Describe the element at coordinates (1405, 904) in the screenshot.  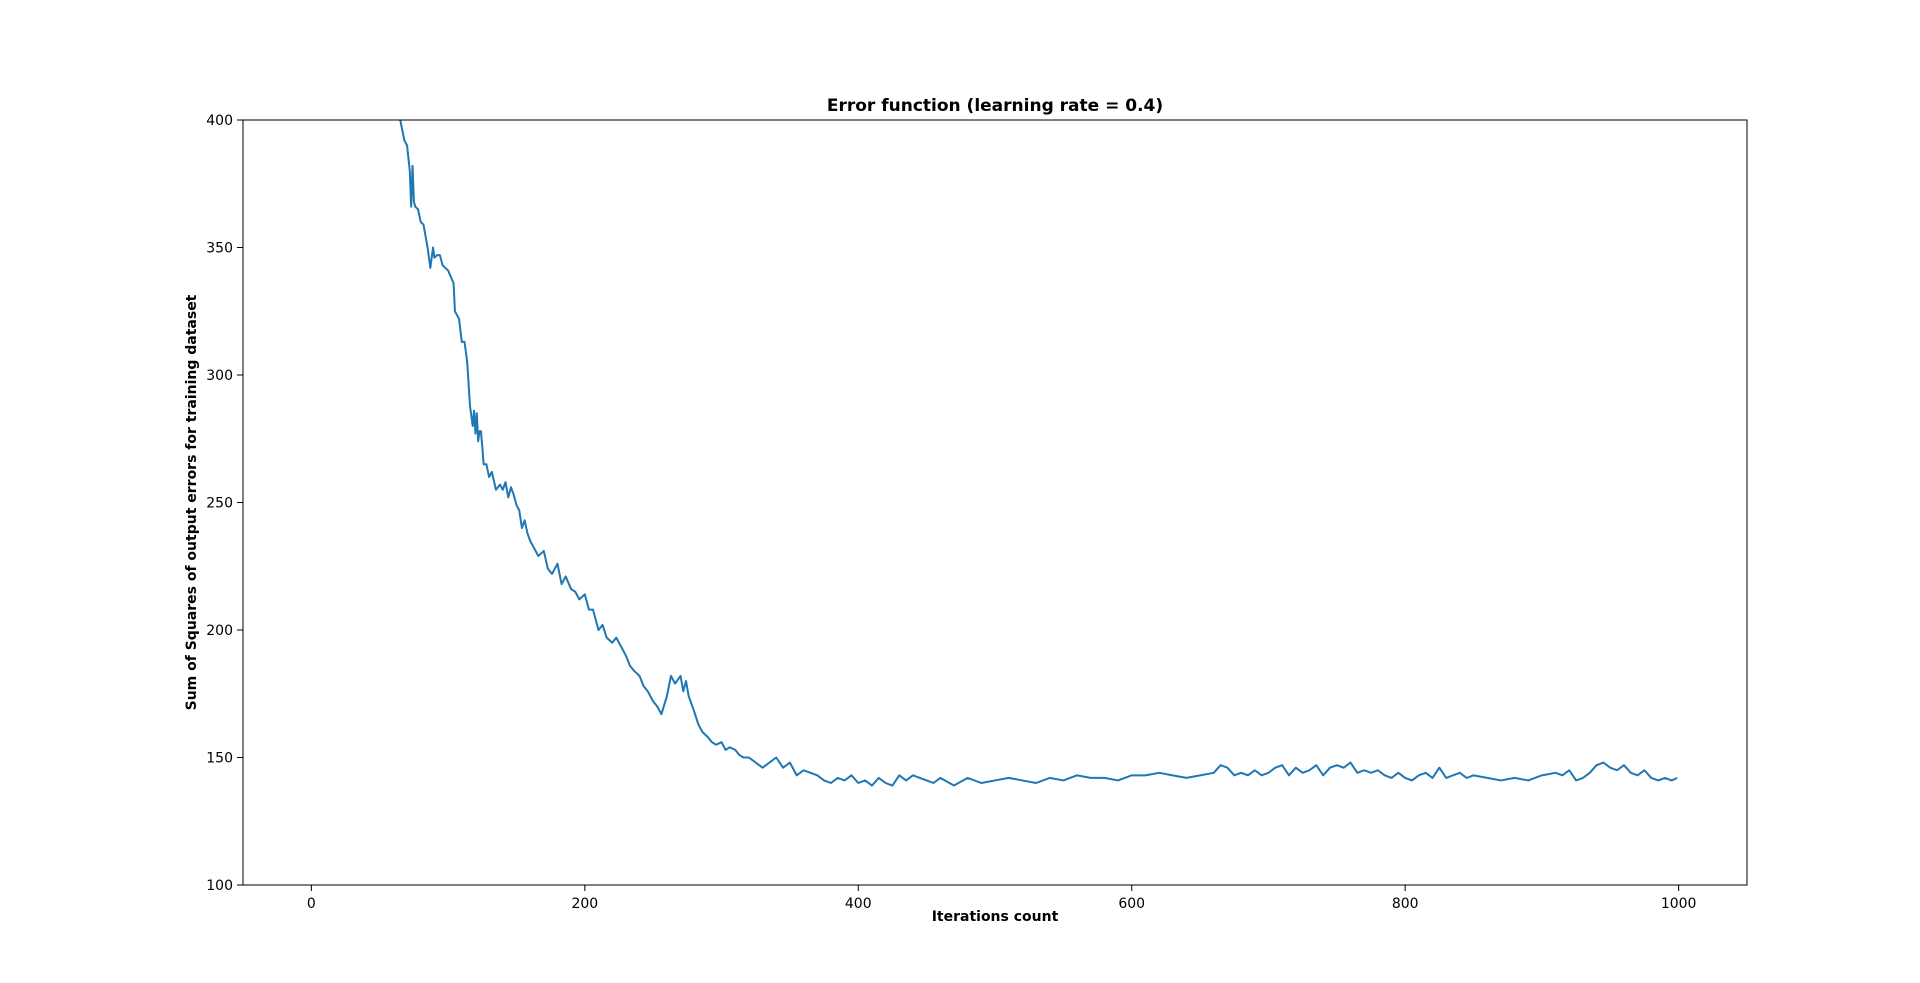
I see `x-tick-label-800: 800` at that location.